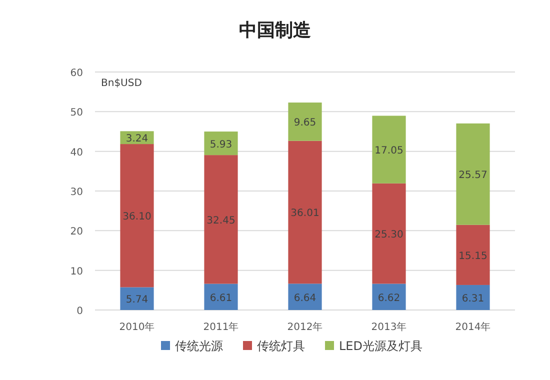  What do you see at coordinates (76, 152) in the screenshot?
I see `y-tick-label: 40` at bounding box center [76, 152].